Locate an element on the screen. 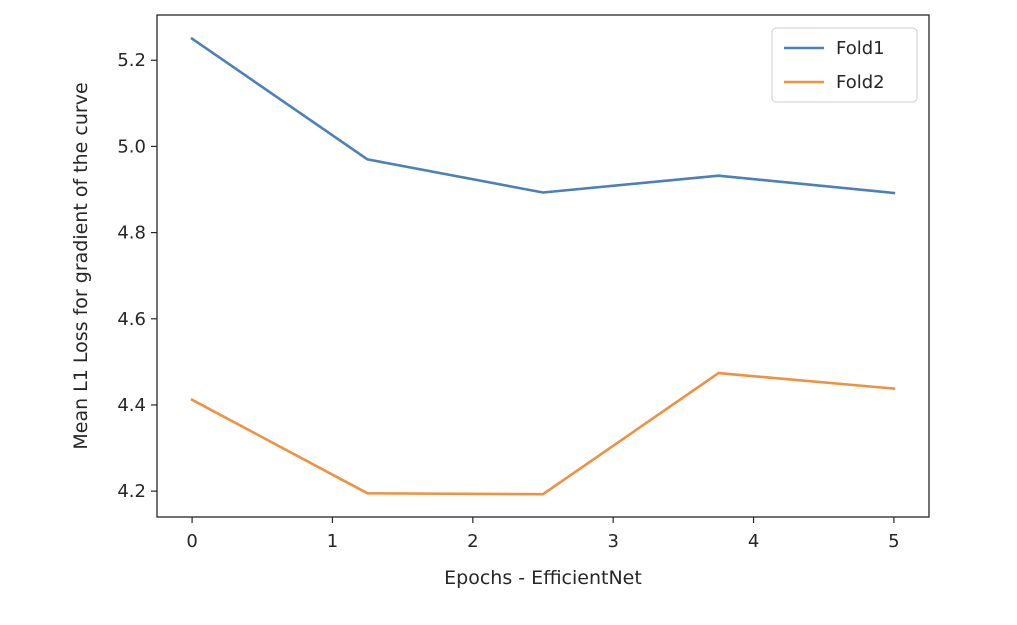 The image size is (1017, 625). y-tick-label: 4.6 is located at coordinates (131, 319).